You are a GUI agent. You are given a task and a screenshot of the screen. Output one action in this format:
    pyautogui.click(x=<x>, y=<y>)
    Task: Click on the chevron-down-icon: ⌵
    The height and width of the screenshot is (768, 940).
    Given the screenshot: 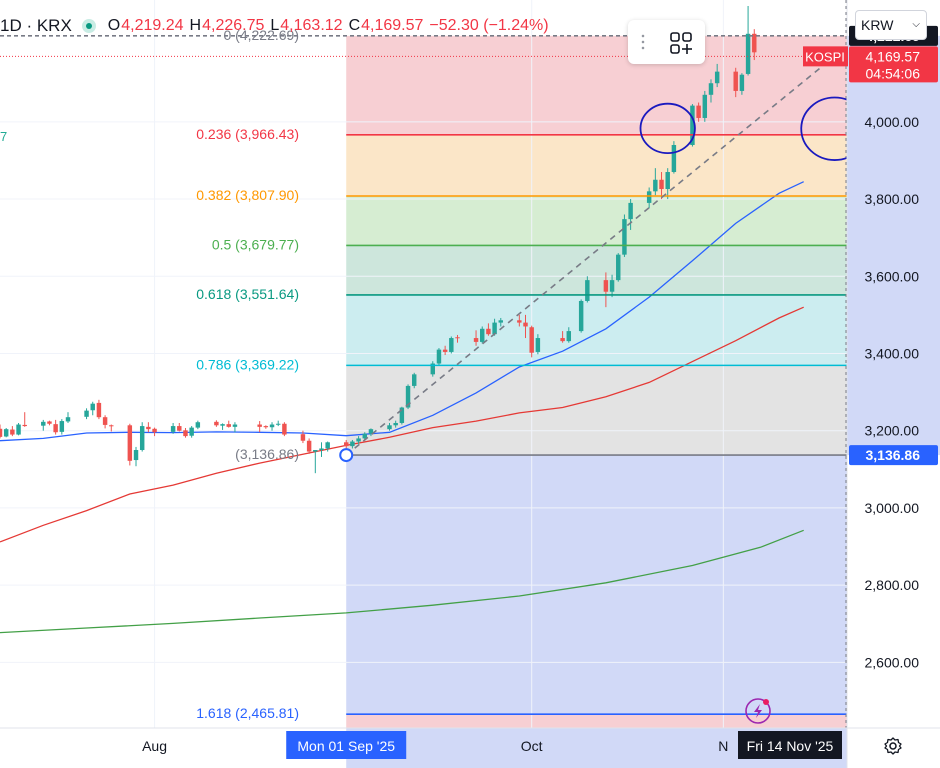 What is the action you would take?
    pyautogui.click(x=916, y=24)
    